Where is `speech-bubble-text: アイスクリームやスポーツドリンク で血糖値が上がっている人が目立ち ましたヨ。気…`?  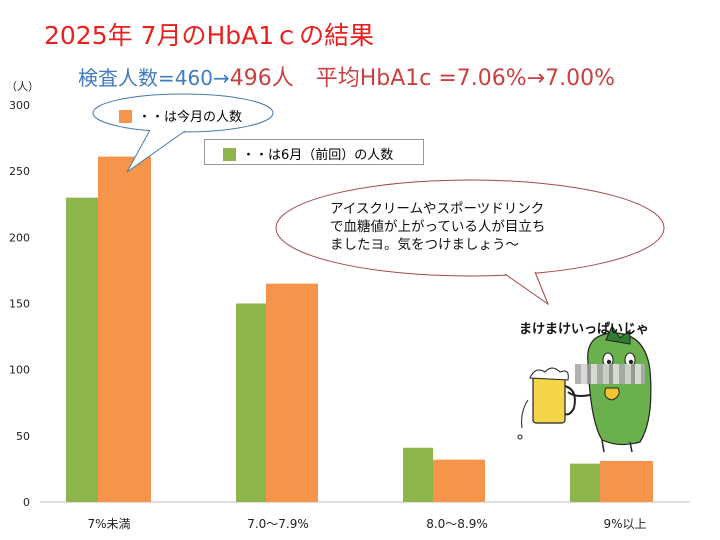 speech-bubble-text: アイスクリームやスポーツドリンク で血糖値が上がっている人が目立ち ましたヨ。気… is located at coordinates (470, 227).